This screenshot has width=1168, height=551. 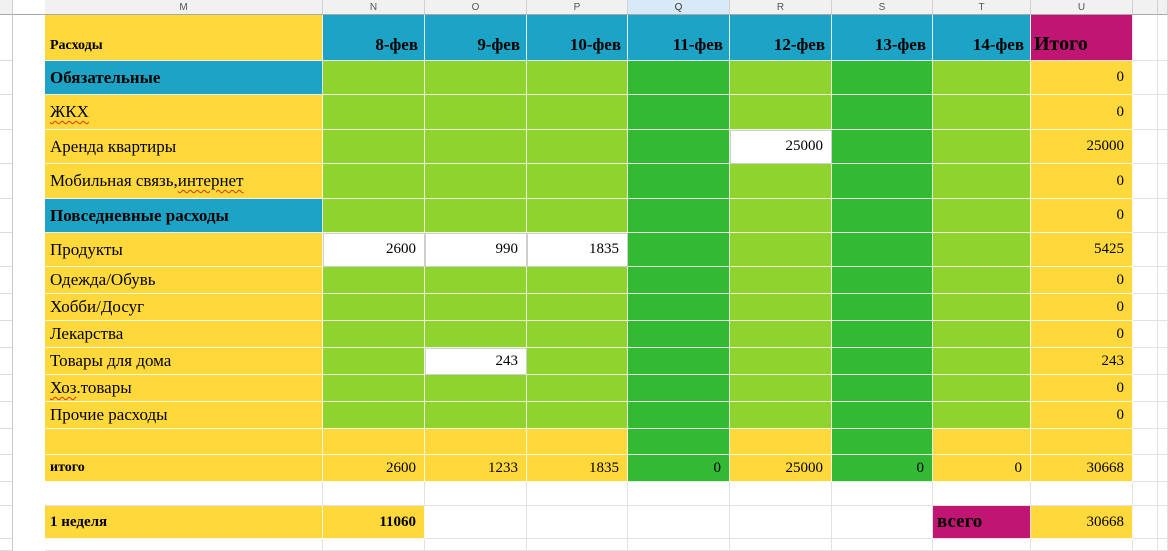 What do you see at coordinates (781, 147) in the screenshot?
I see `cell-r-arenda: 25000` at bounding box center [781, 147].